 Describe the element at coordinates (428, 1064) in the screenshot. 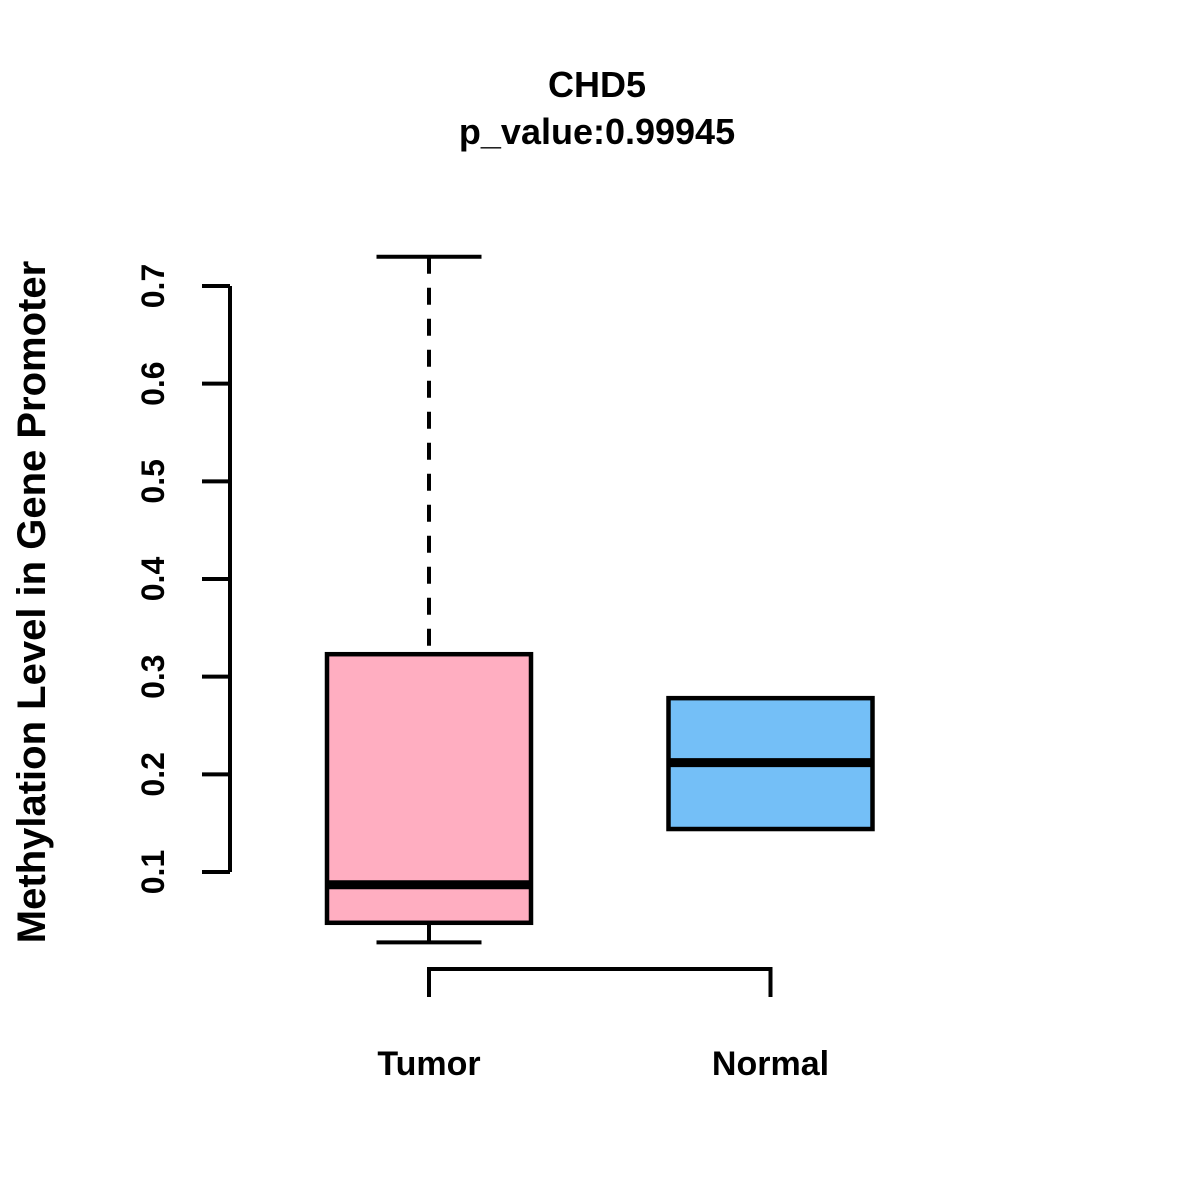

I see `x-label-tumor: Tumor` at that location.